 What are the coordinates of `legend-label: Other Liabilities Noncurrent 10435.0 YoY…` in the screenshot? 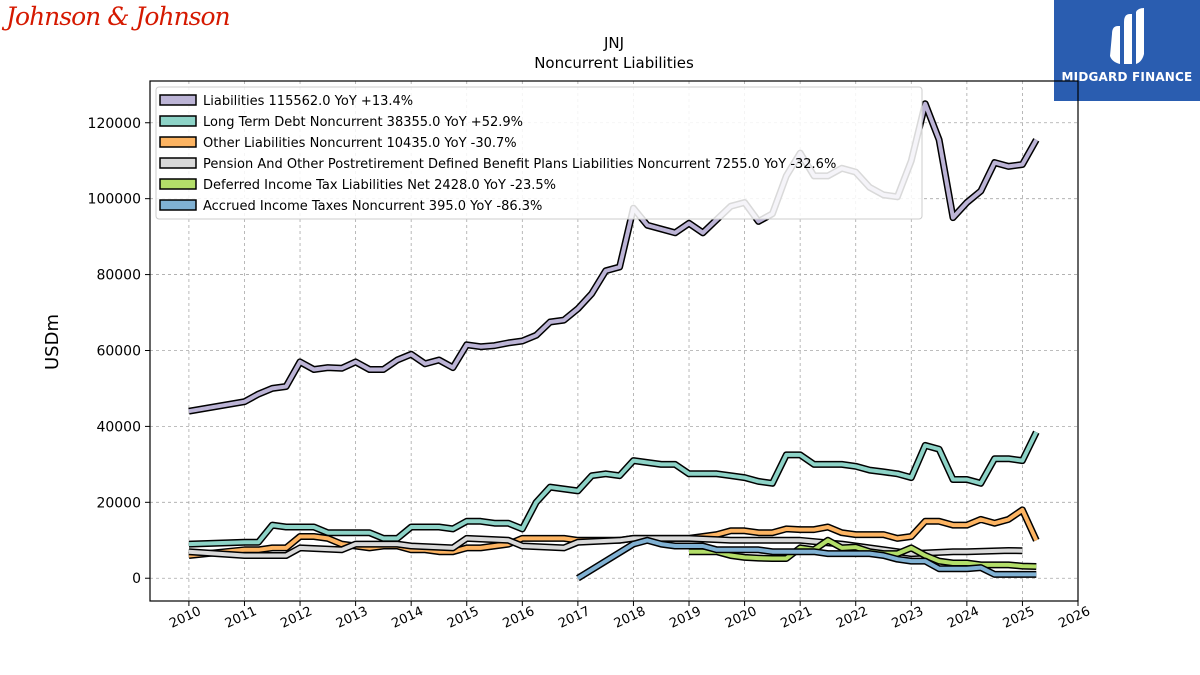 It's located at (360, 143).